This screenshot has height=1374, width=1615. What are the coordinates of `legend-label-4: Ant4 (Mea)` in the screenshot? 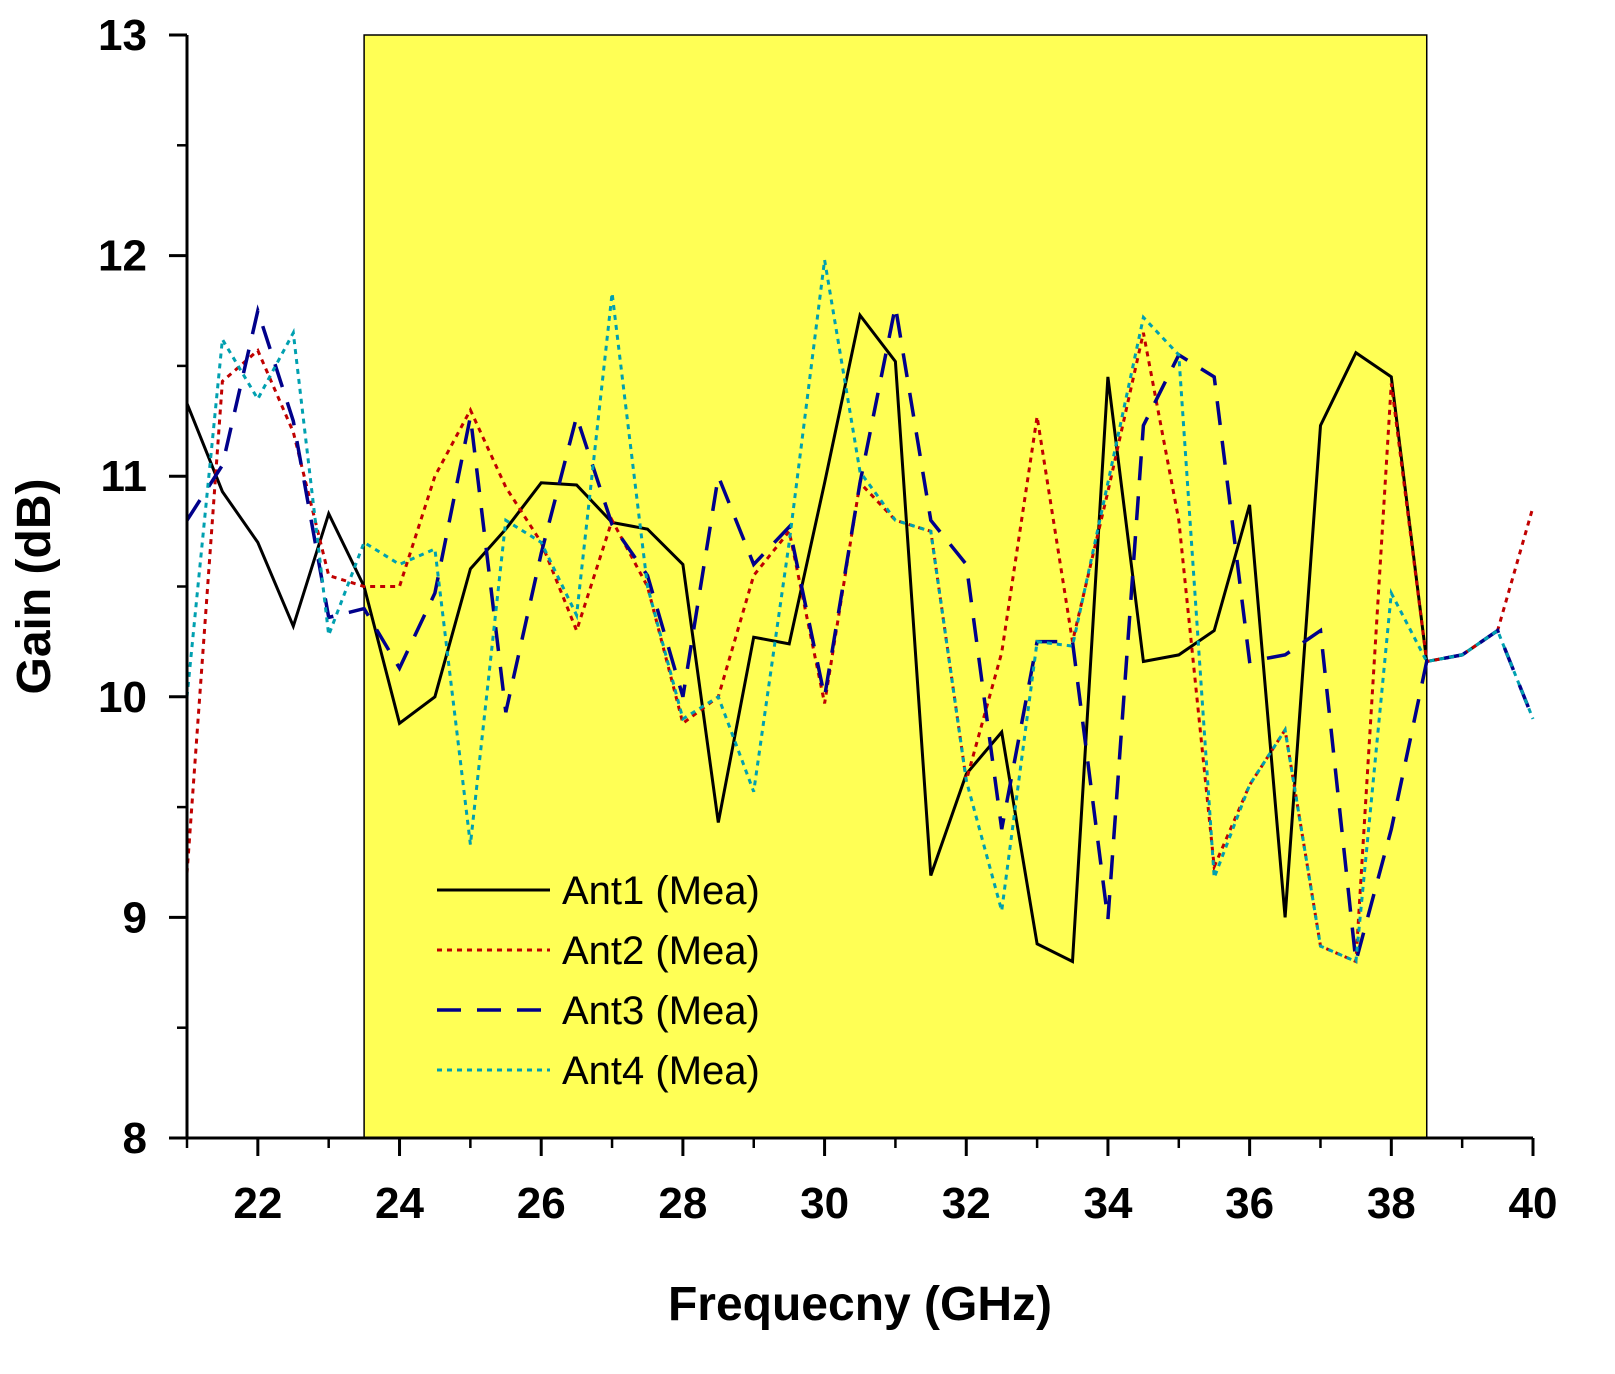 It's located at (661, 1071).